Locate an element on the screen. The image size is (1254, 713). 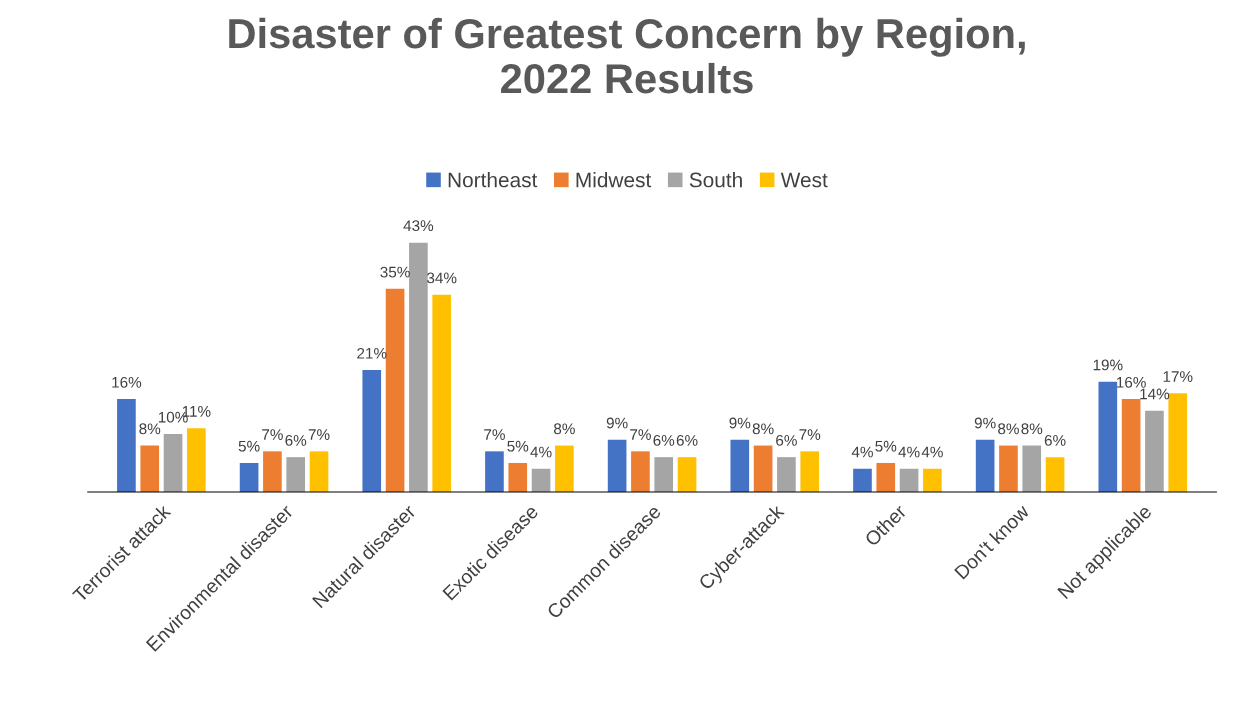
legend-label: South is located at coordinates (715, 180).